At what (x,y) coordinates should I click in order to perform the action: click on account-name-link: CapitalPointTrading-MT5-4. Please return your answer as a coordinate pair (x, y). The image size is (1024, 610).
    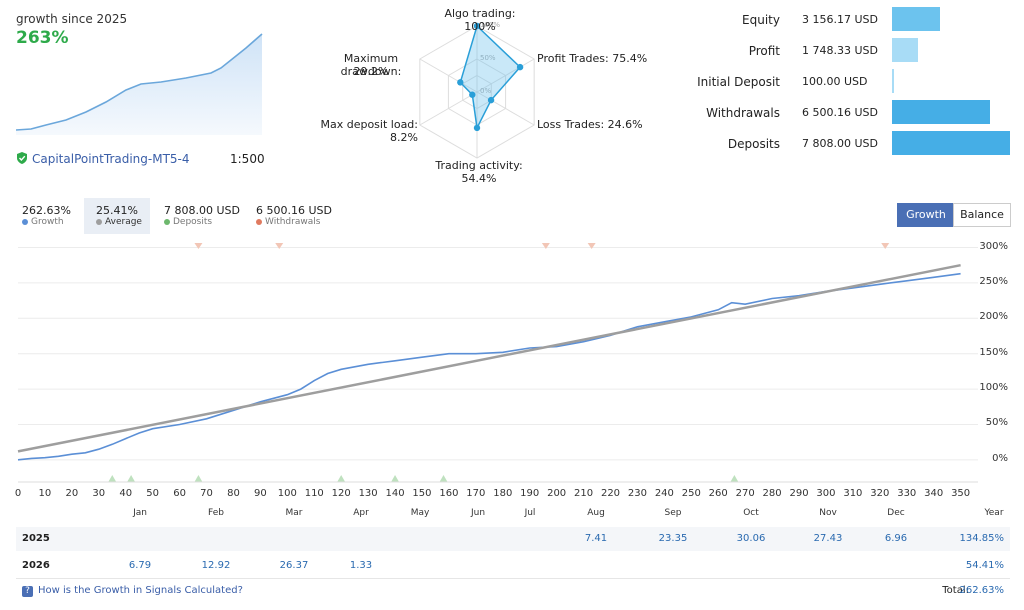
    Looking at the image, I should click on (111, 159).